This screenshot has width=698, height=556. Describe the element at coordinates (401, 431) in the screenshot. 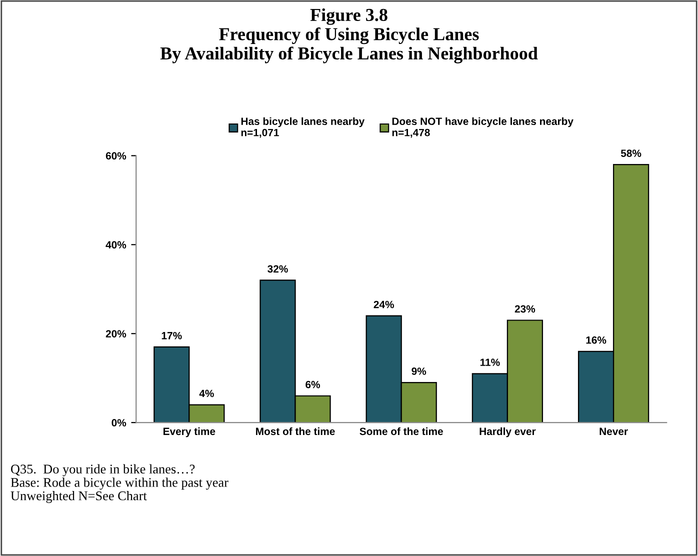

I see `x-tick-label: Some of the time` at that location.